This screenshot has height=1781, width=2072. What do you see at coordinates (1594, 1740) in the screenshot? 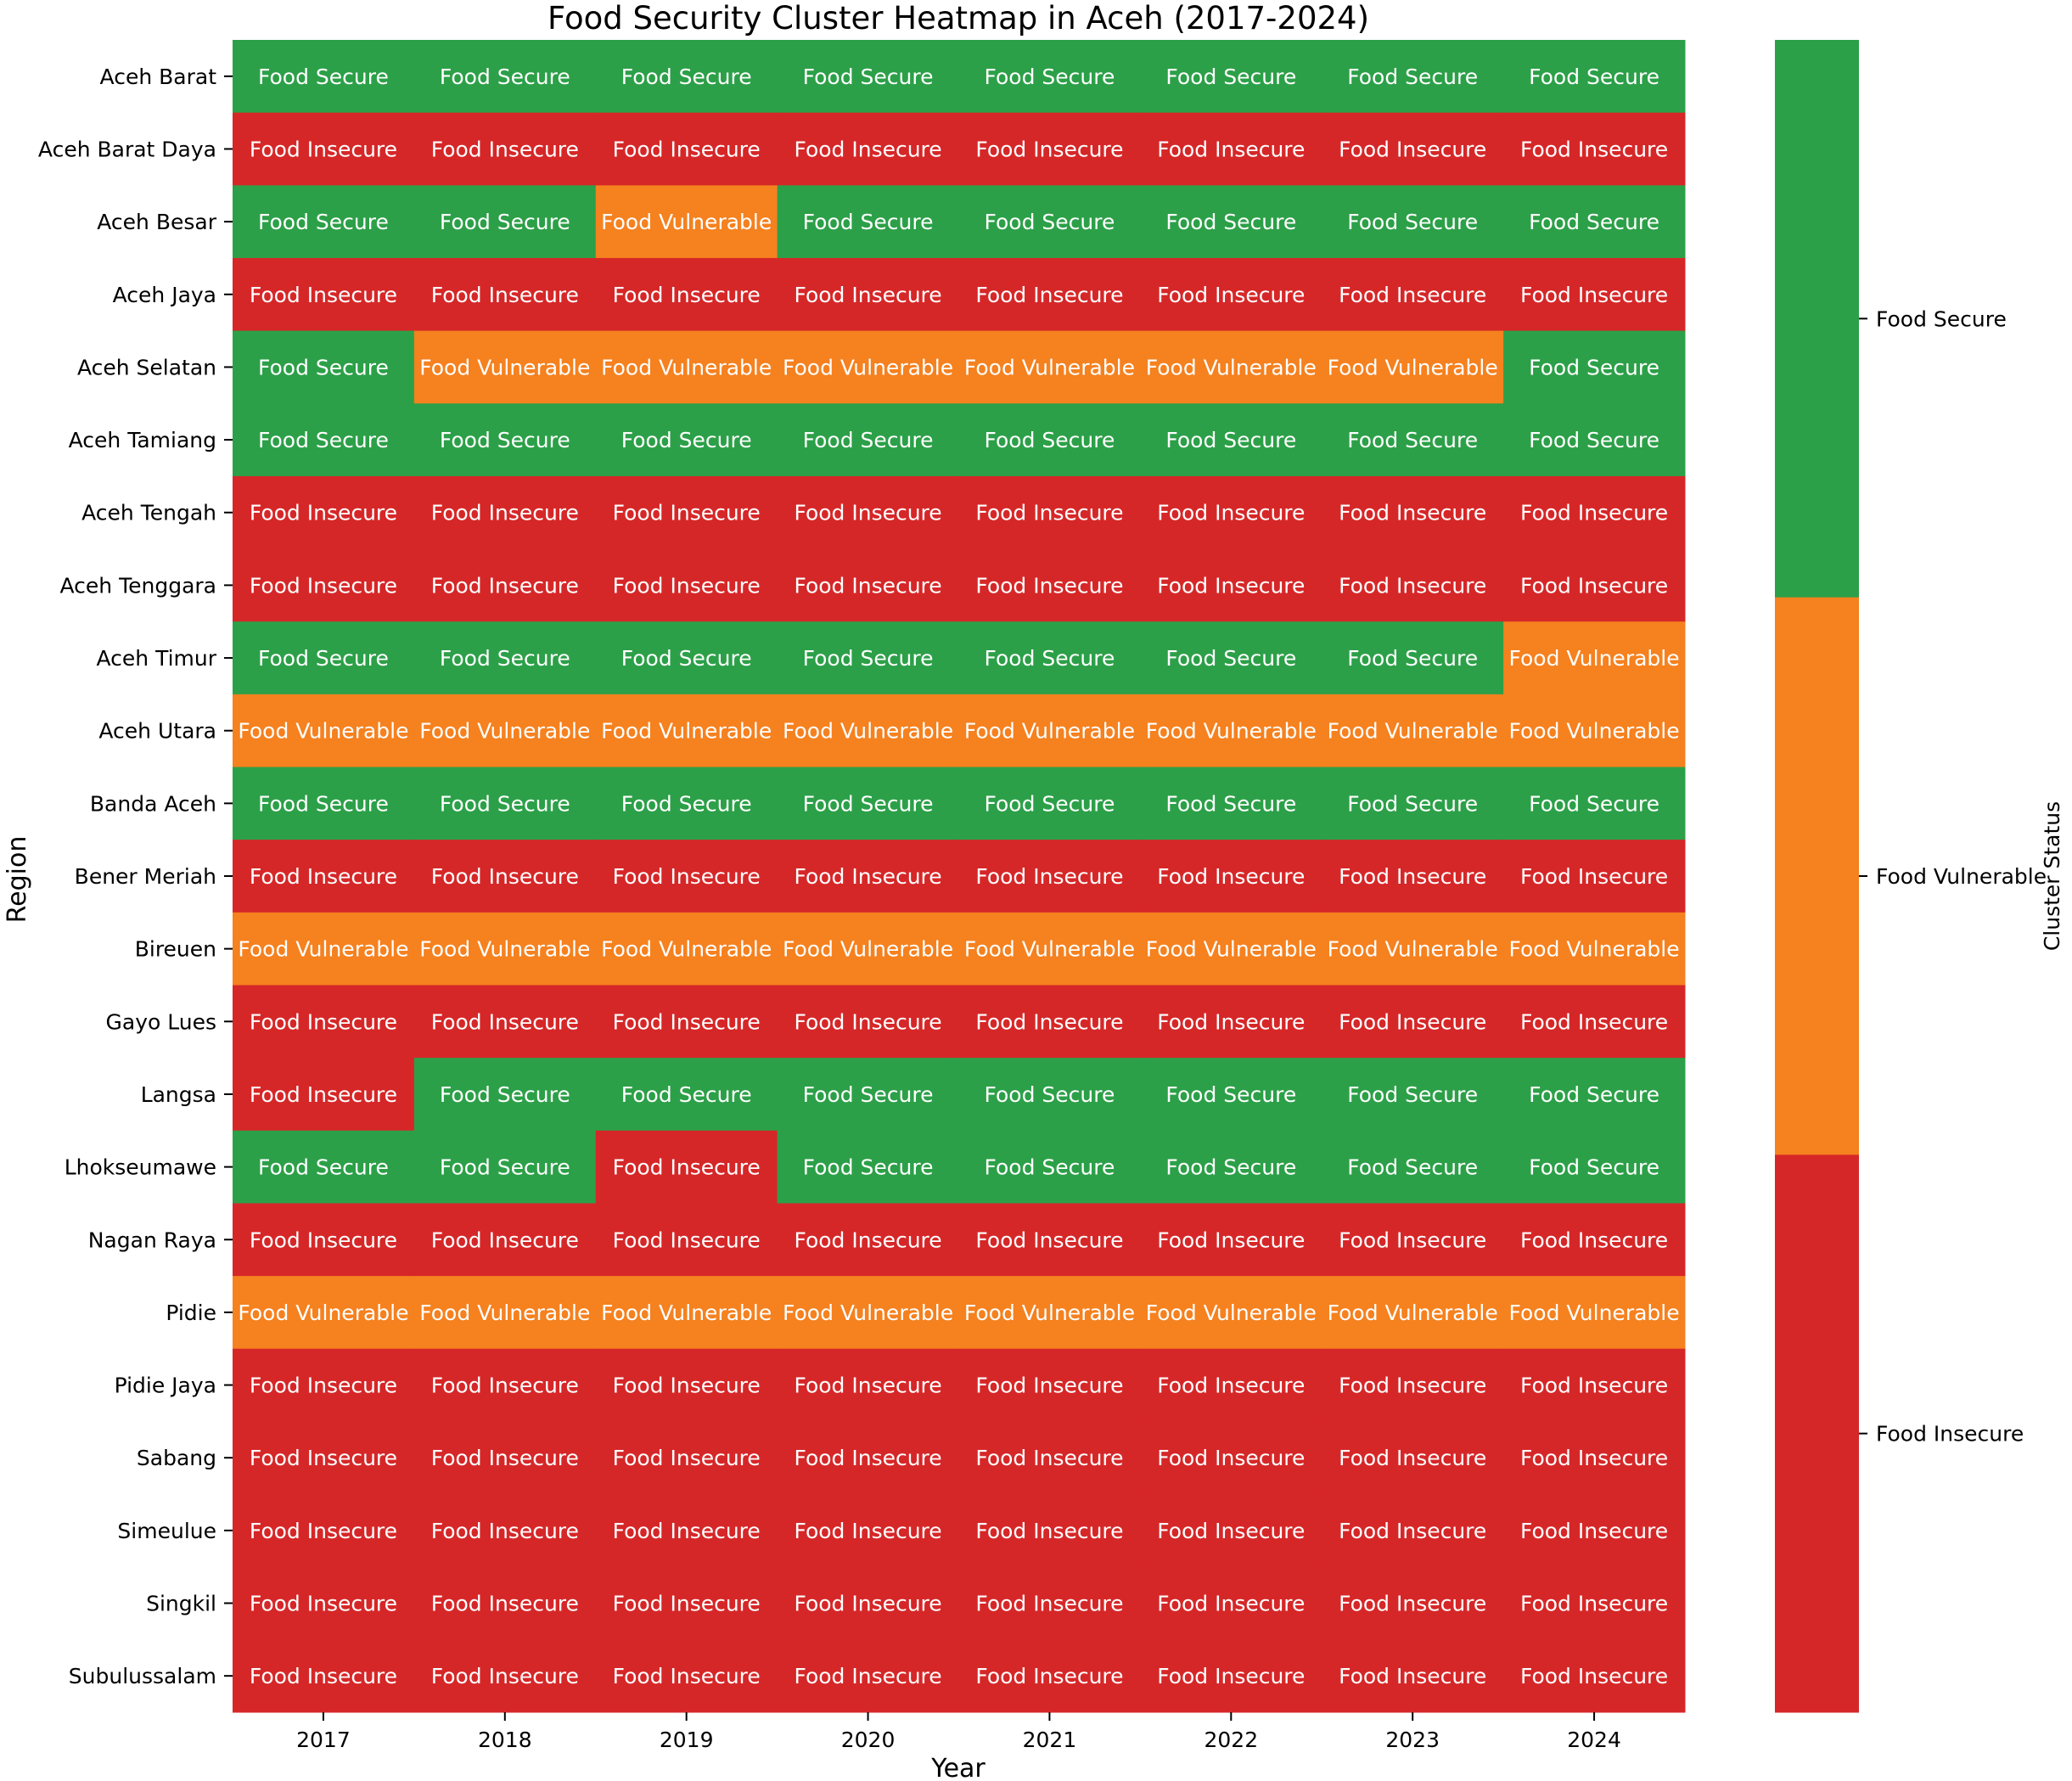
I see `x-tick-label: 2024` at bounding box center [1594, 1740].